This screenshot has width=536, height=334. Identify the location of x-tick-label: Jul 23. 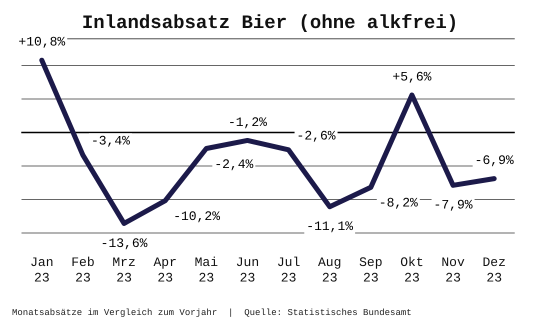
(288, 270).